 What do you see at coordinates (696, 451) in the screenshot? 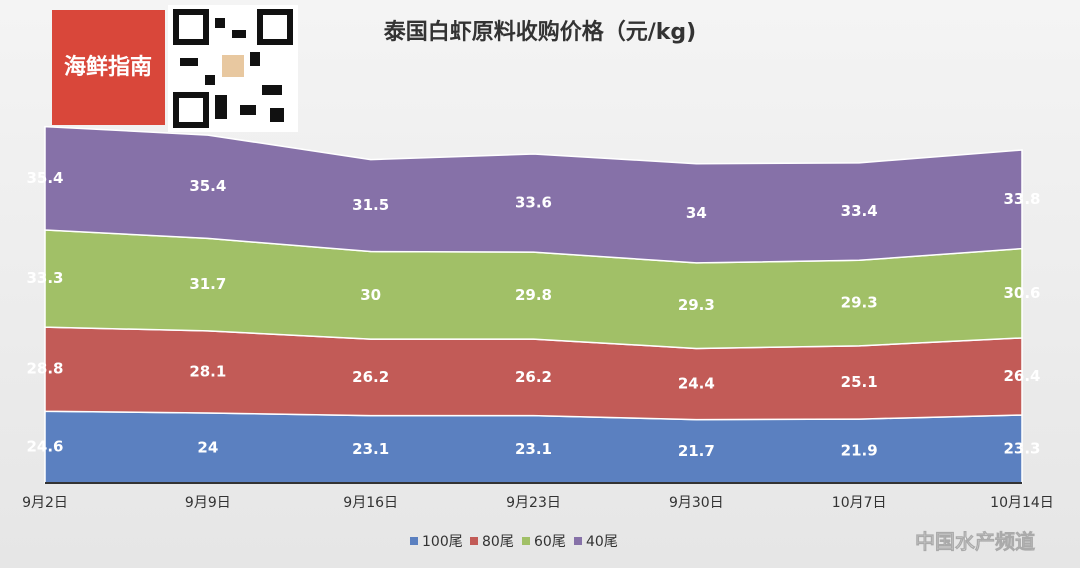
I see `data-label: 21.7` at bounding box center [696, 451].